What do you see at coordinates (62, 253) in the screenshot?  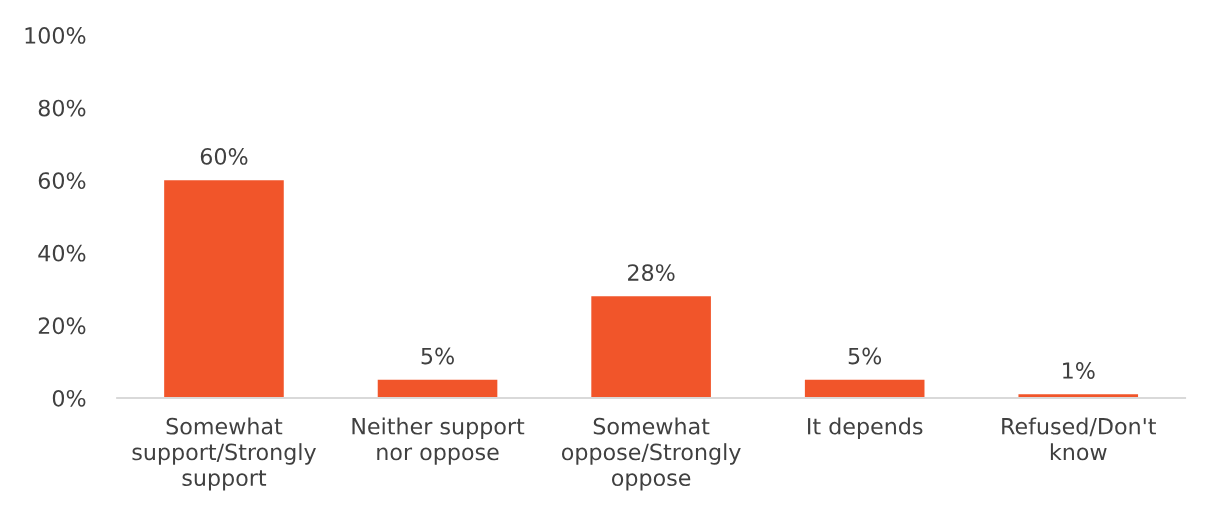 I see `y-tick-label: 40%` at bounding box center [62, 253].